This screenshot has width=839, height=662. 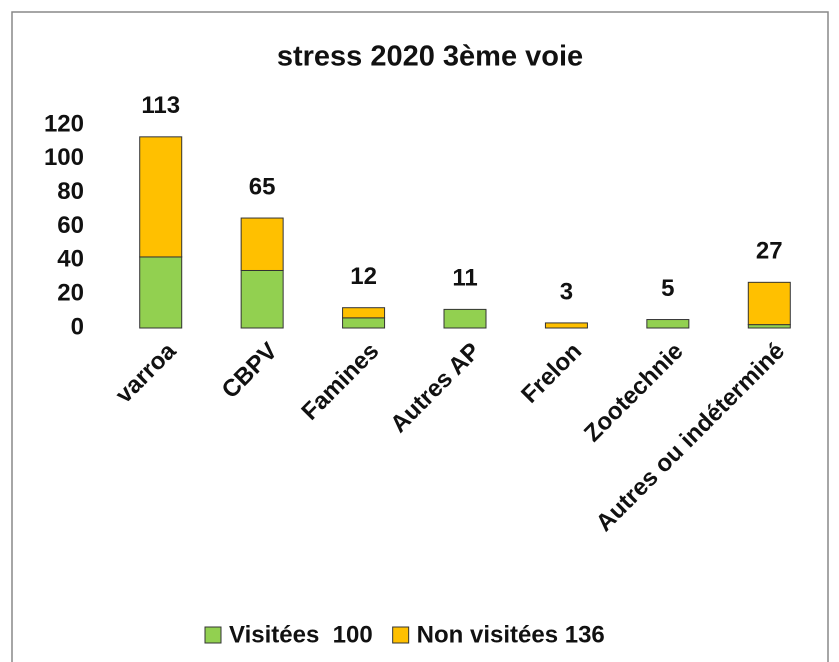 I want to click on y-tick-label: 120, so click(x=64, y=123).